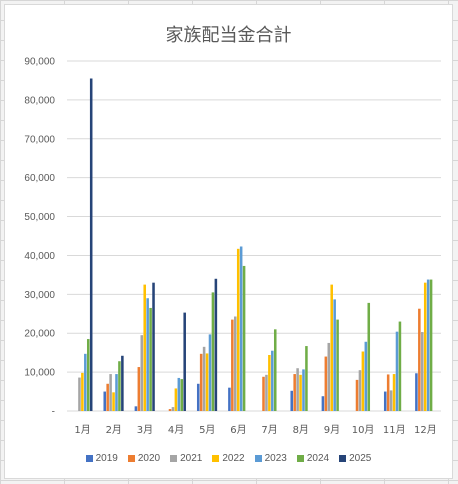 The height and width of the screenshot is (484, 458). Describe the element at coordinates (275, 458) in the screenshot. I see `legend-label: 2023` at that location.